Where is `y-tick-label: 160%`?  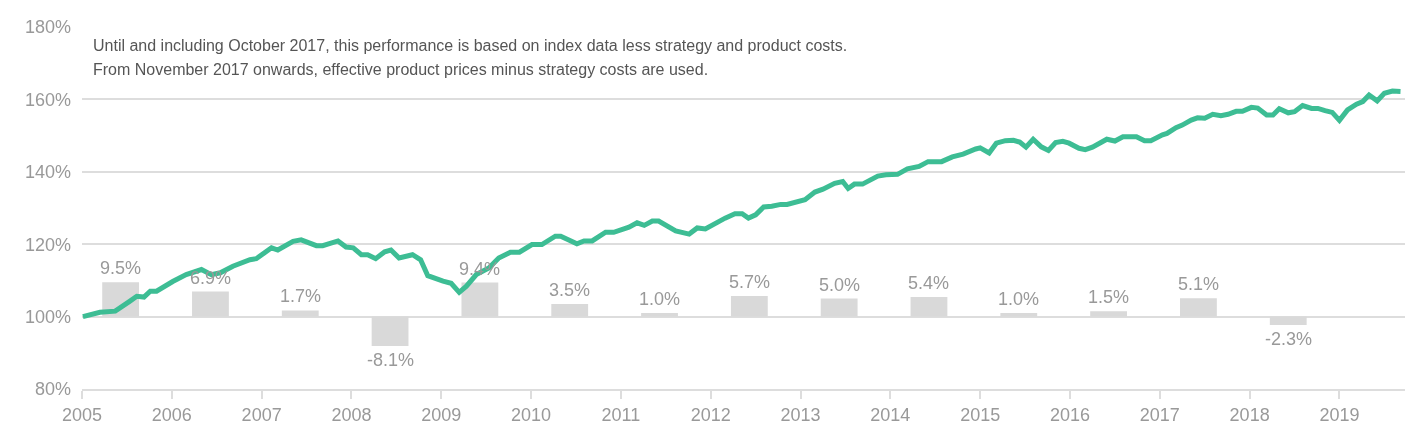 y-tick-label: 160% is located at coordinates (47, 99).